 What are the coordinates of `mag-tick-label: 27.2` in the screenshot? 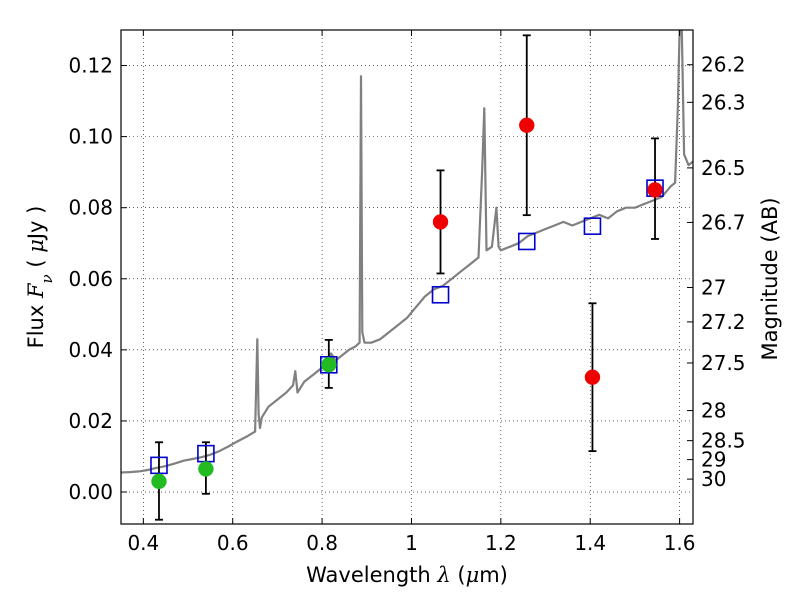 It's located at (723, 322).